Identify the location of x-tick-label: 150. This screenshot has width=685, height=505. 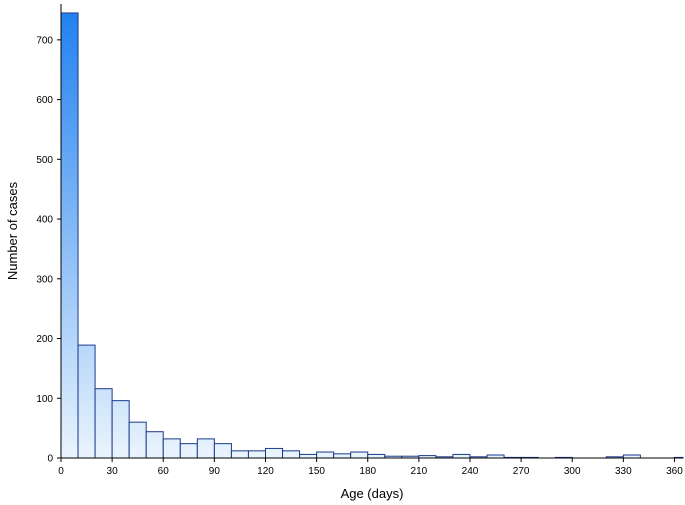
(316, 471).